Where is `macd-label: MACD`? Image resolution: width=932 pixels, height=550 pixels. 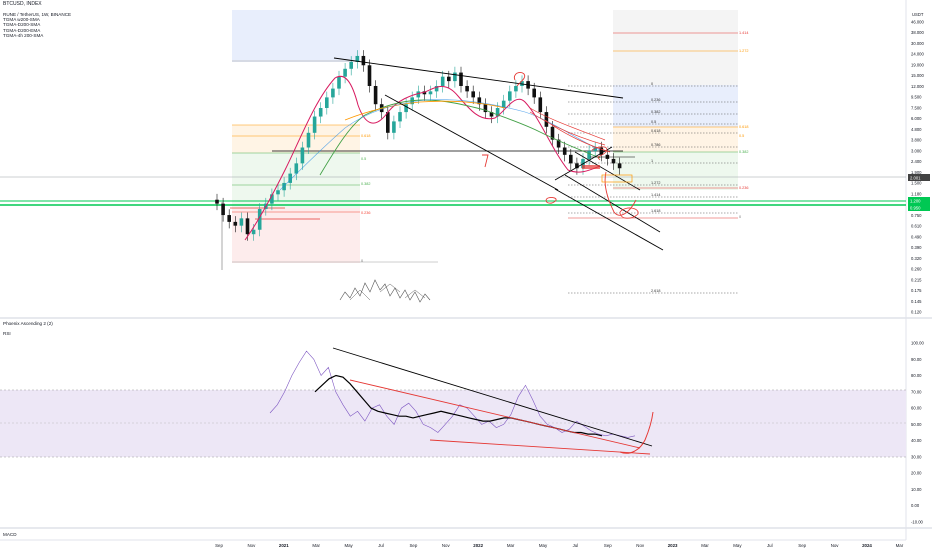
macd-label: MACD is located at coordinates (10, 534).